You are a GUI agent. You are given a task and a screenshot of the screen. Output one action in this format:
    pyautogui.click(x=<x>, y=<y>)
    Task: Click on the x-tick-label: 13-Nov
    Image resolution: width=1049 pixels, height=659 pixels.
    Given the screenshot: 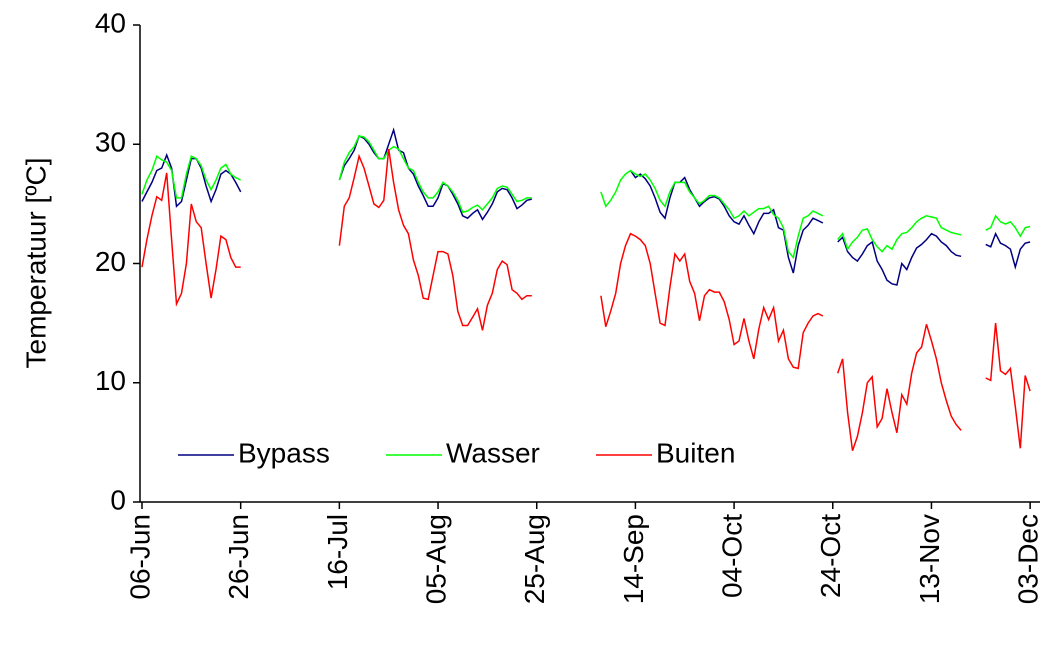 What is the action you would take?
    pyautogui.click(x=929, y=559)
    